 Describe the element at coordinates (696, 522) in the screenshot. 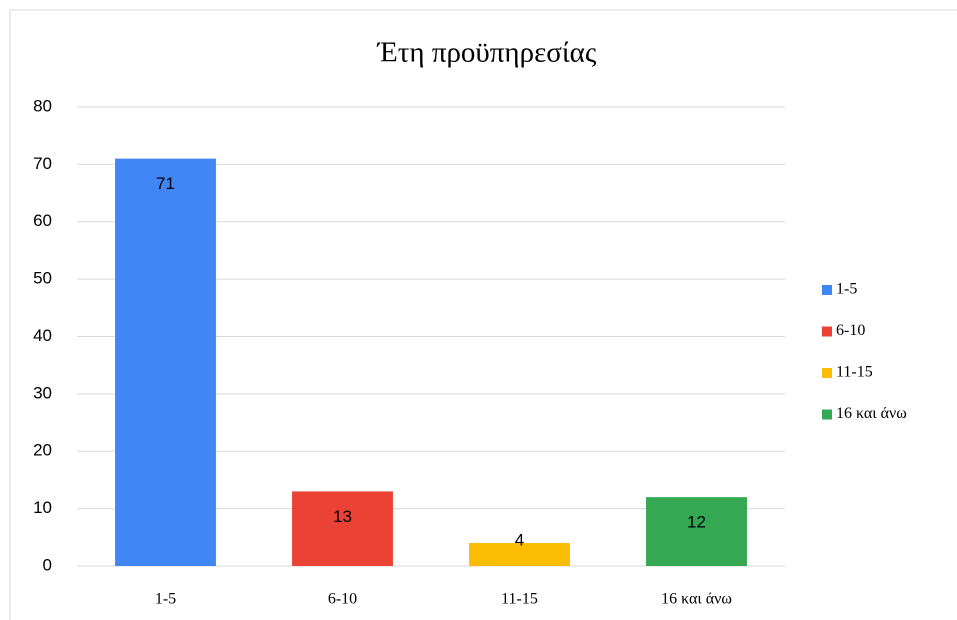

I see `data-label: 12` at that location.